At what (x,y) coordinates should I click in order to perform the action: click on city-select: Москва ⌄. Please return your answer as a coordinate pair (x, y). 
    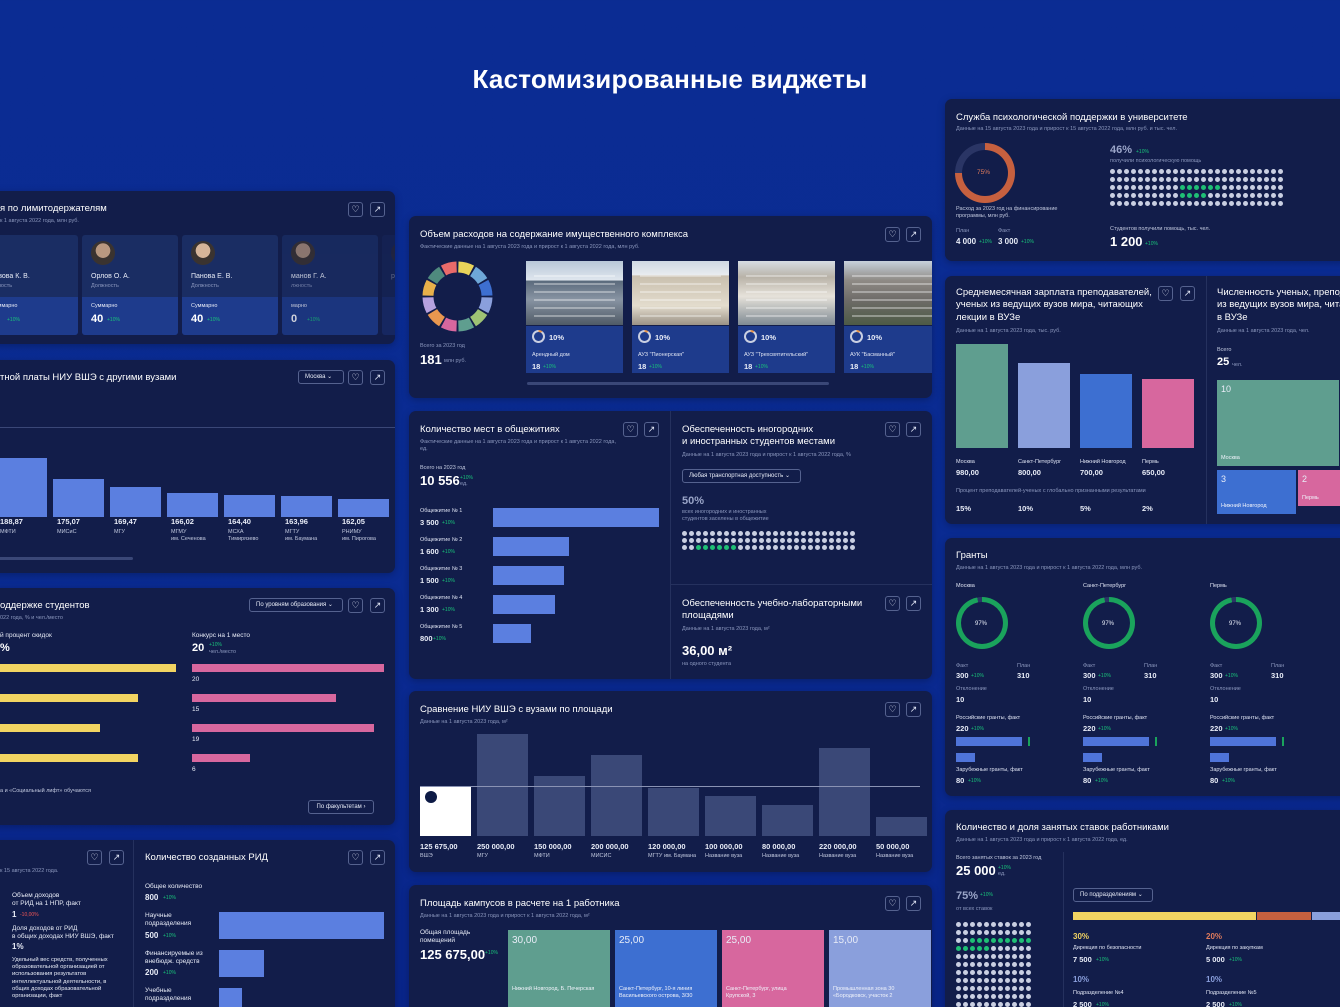
    Looking at the image, I should click on (321, 377).